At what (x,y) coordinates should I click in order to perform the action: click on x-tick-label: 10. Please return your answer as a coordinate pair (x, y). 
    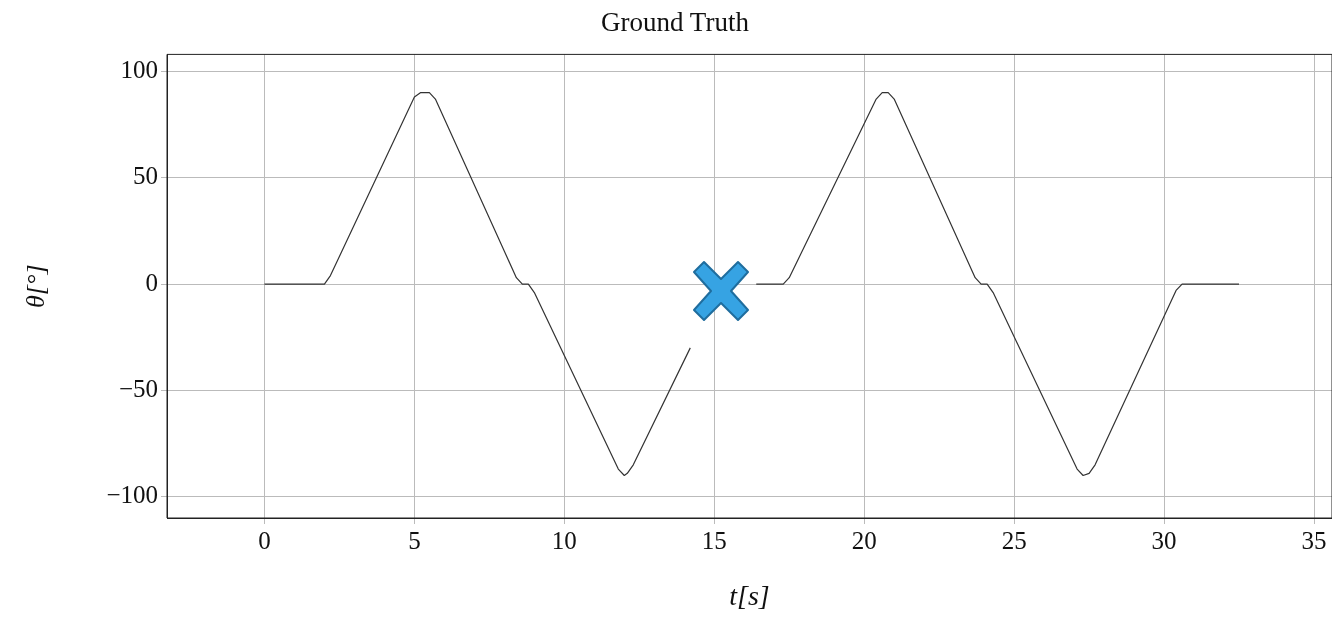
    Looking at the image, I should click on (564, 540).